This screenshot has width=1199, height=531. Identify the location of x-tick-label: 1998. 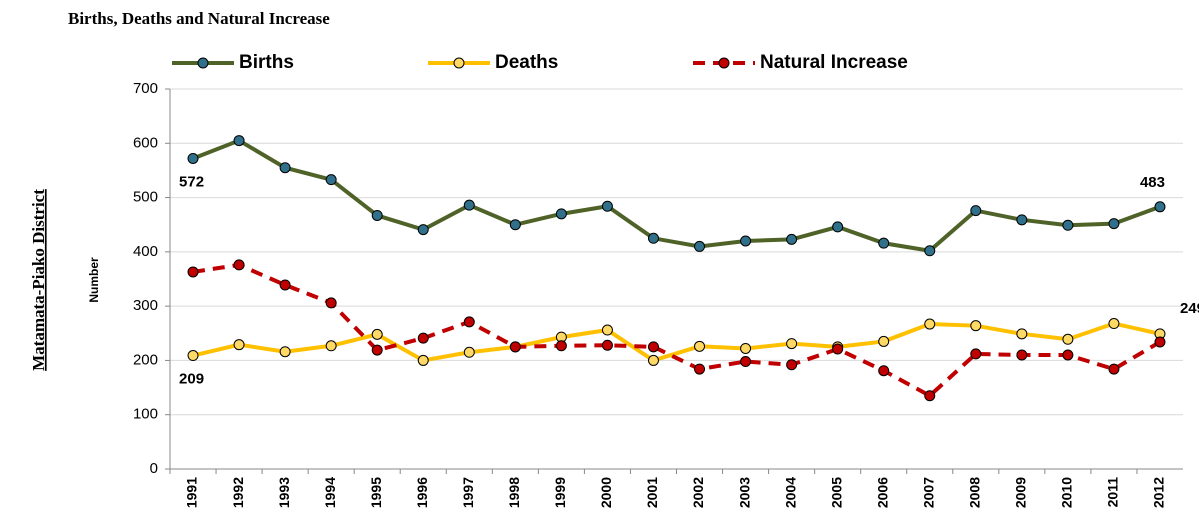
(514, 492).